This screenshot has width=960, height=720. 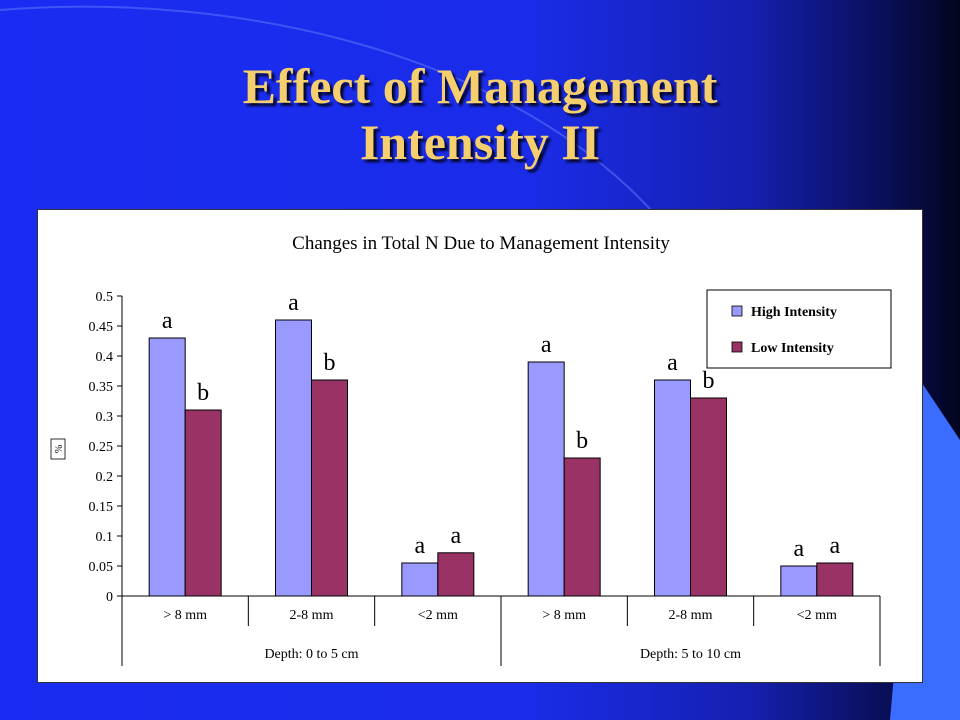 I want to click on y-tick-label: 0.15, so click(x=101, y=507).